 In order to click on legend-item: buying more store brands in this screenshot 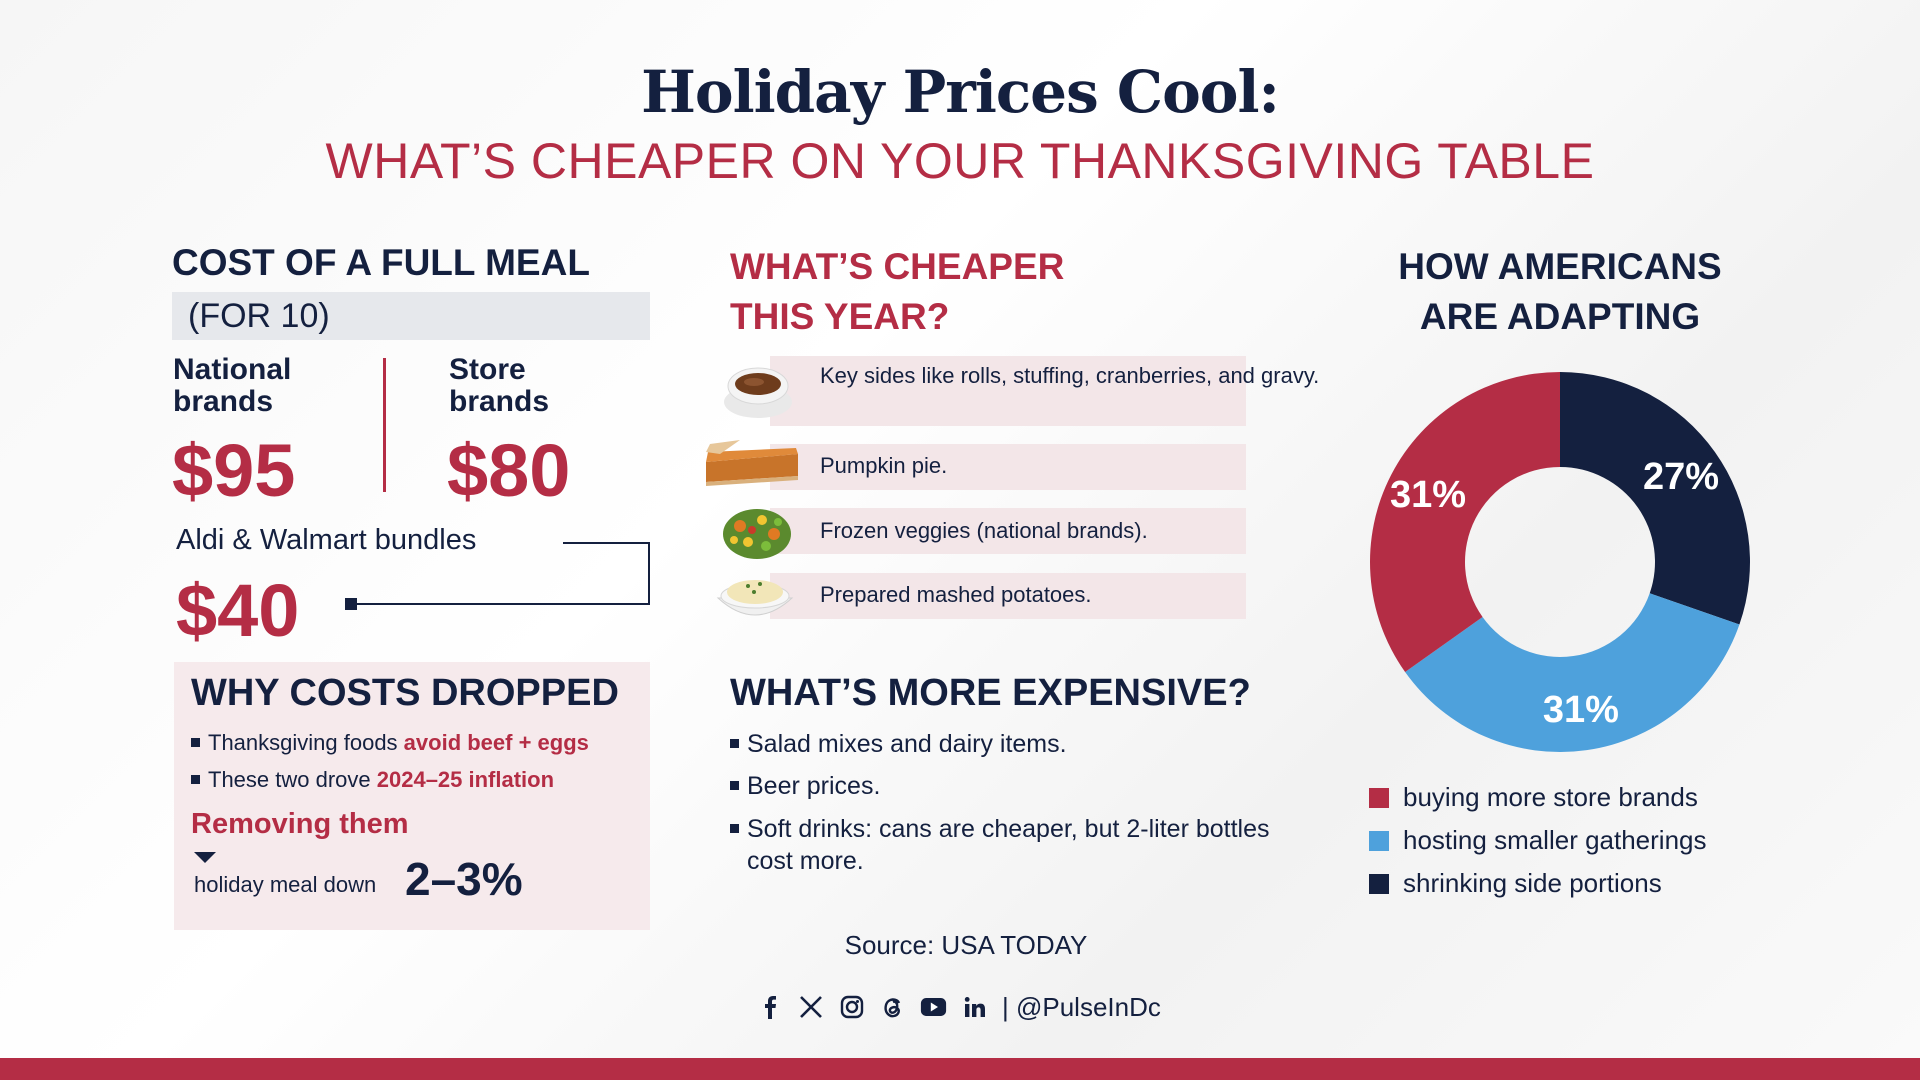, I will do `click(1533, 797)`.